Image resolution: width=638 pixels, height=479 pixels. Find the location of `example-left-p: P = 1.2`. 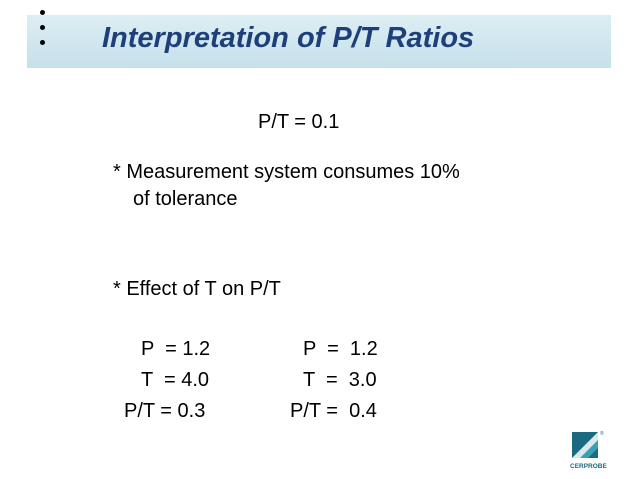

example-left-p: P = 1.2 is located at coordinates (176, 349).